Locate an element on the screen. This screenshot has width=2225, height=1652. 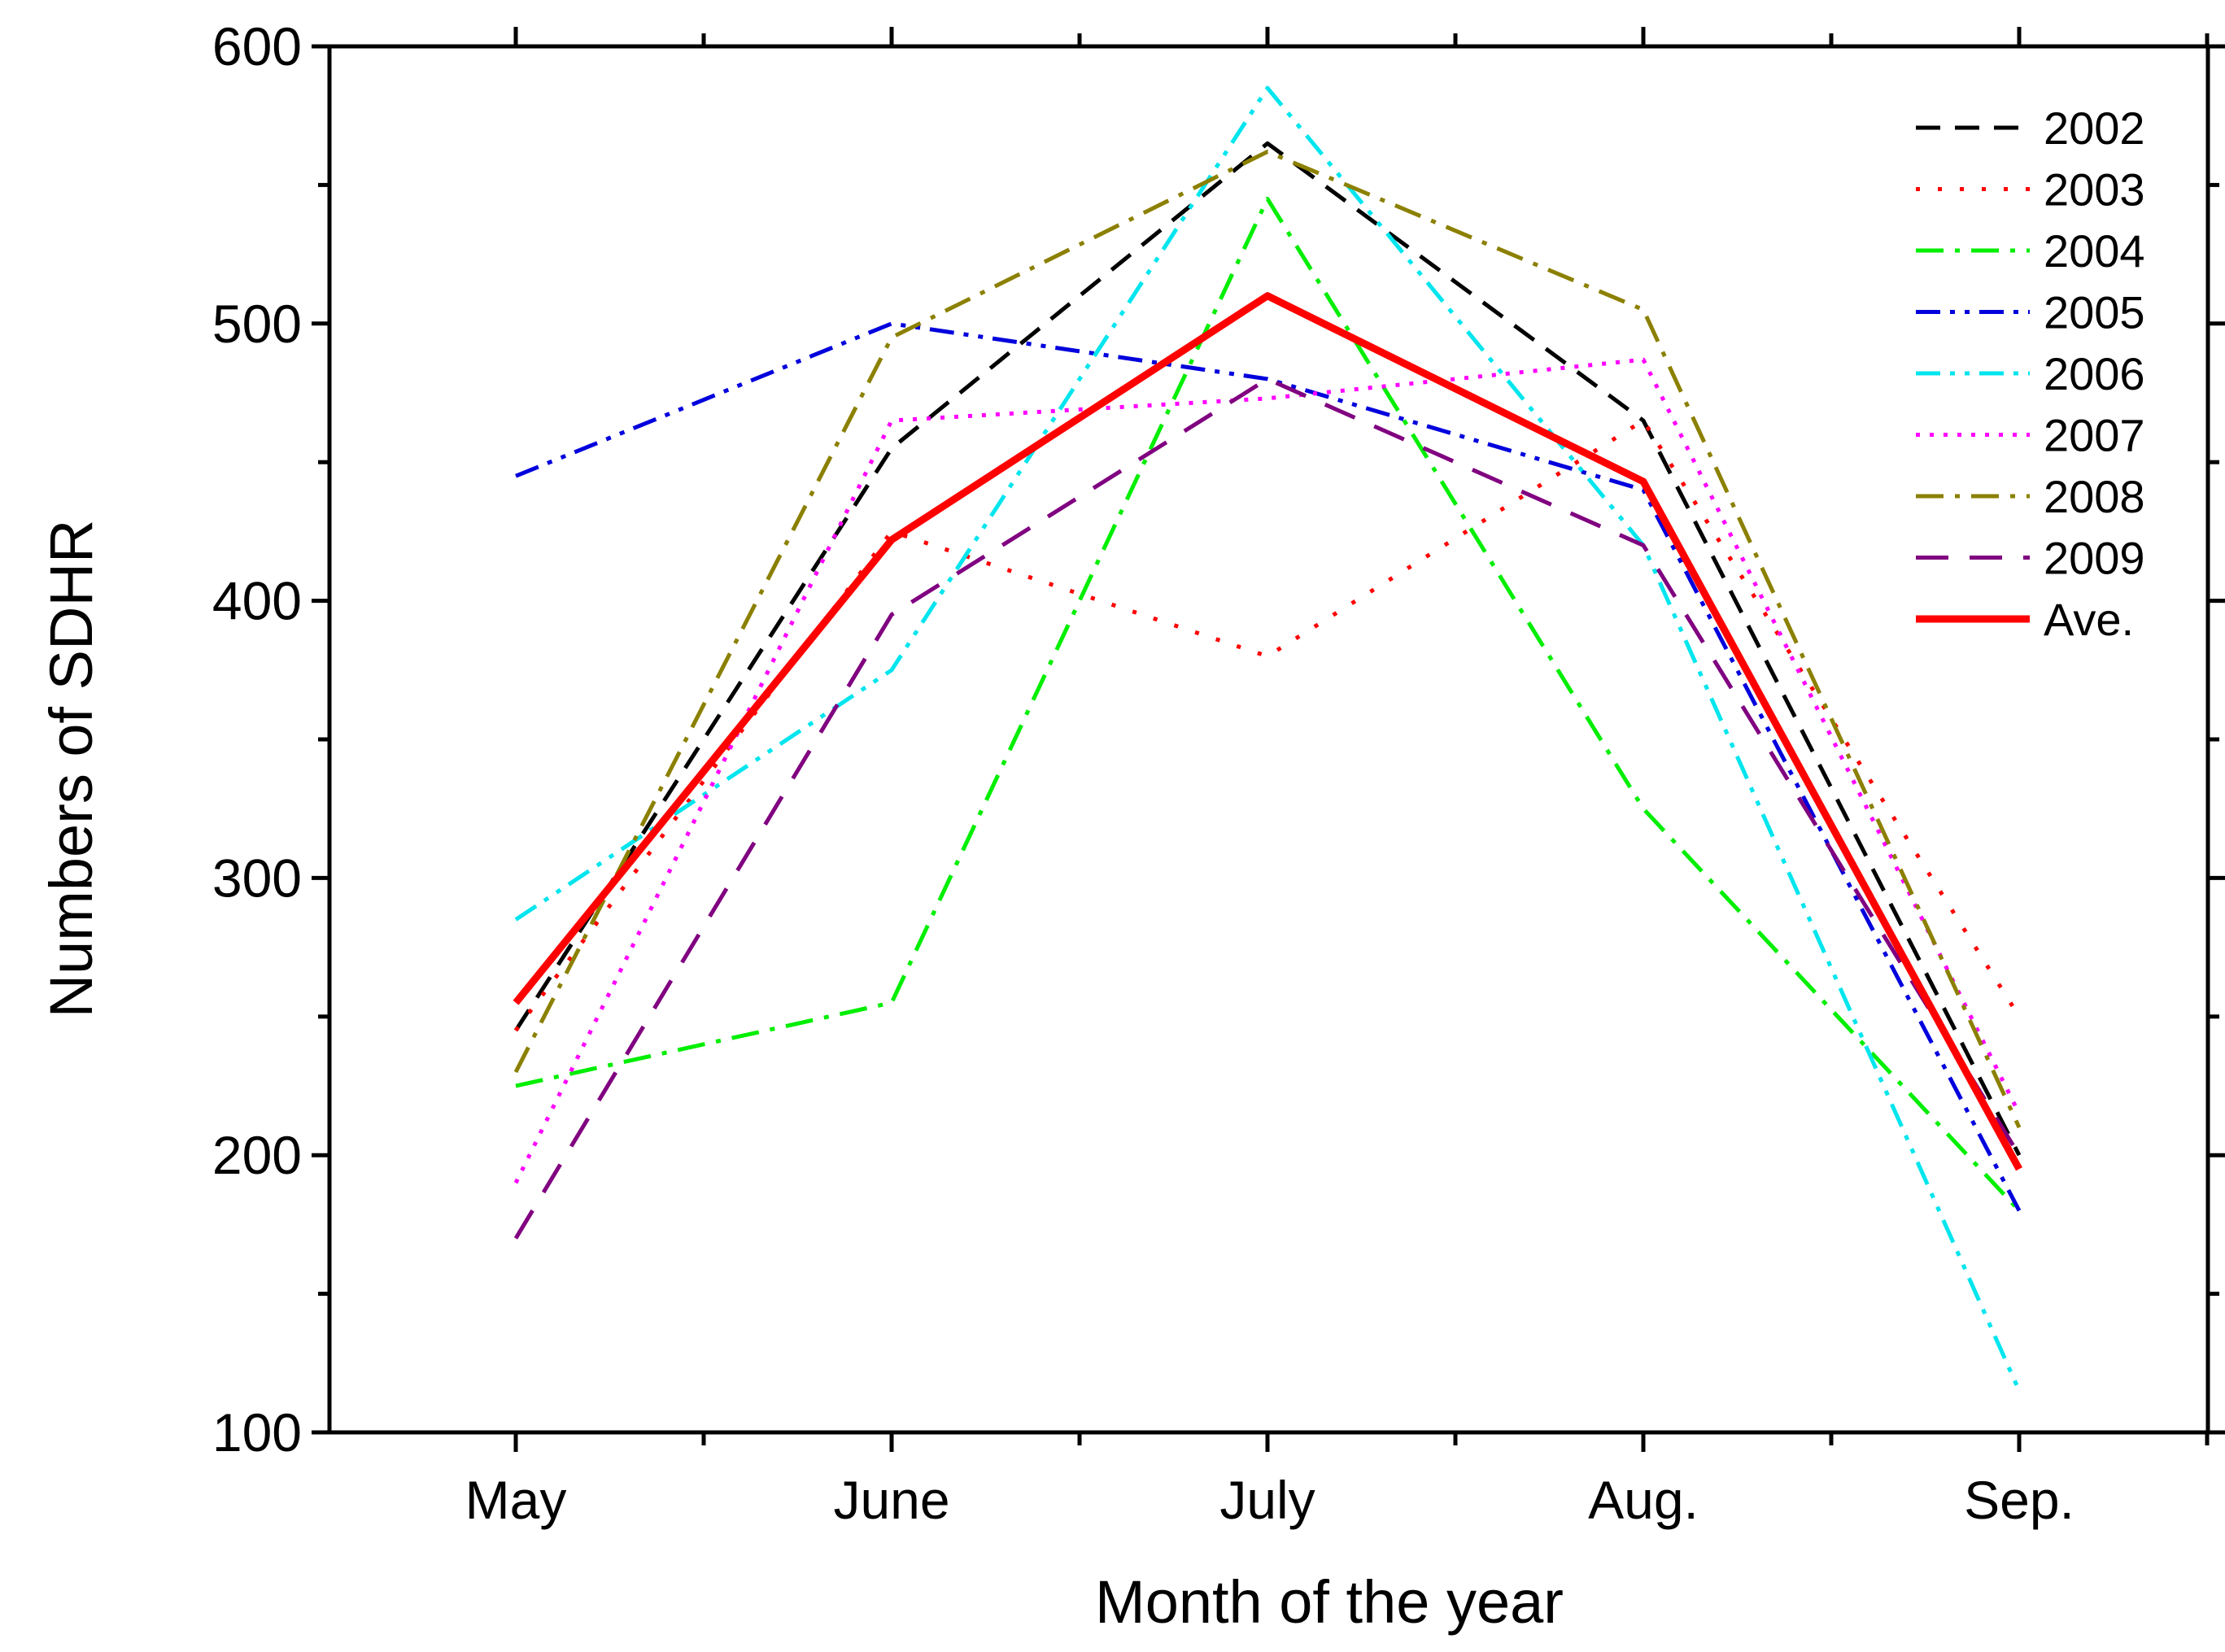
legend-label: 2004 is located at coordinates (2094, 251).